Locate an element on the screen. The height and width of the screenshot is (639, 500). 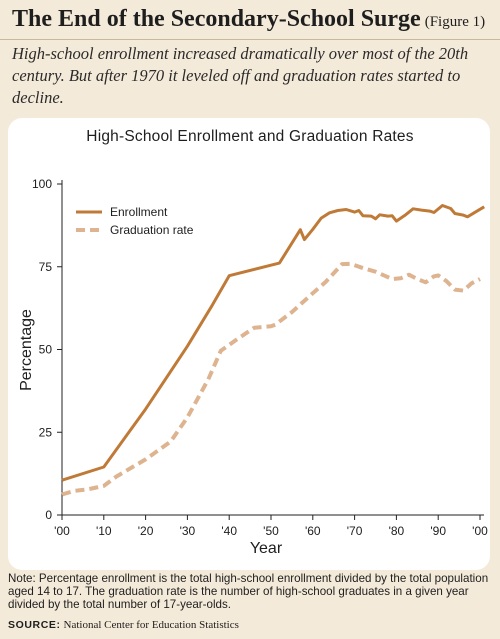
x-tick-label: '40 is located at coordinates (229, 531).